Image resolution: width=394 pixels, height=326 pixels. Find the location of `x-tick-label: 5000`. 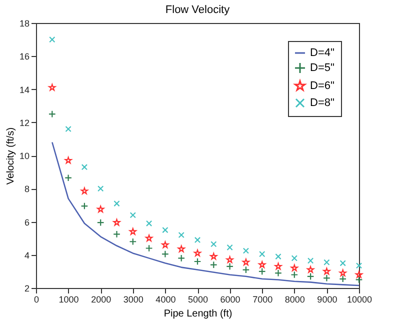

x-tick-label: 5000 is located at coordinates (198, 299).